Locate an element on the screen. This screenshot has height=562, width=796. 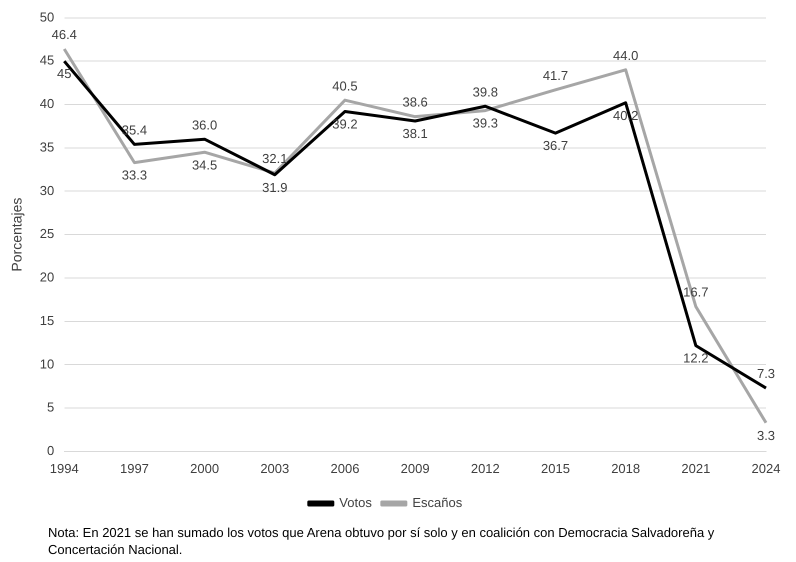
y-tick-label: 15 is located at coordinates (47, 320).